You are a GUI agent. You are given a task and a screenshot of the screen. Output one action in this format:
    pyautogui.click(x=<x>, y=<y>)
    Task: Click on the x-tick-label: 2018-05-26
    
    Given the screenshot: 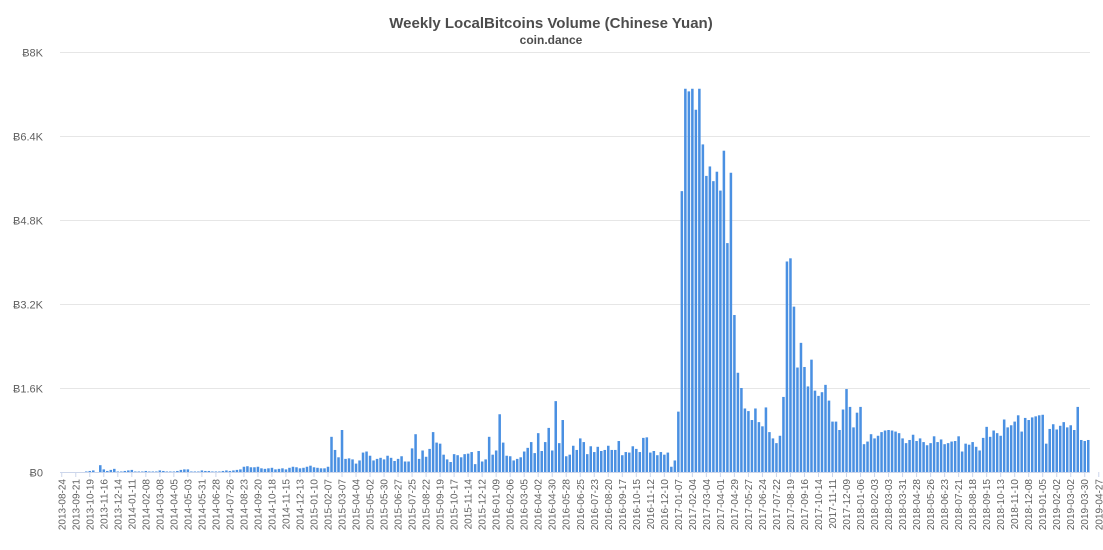 What is the action you would take?
    pyautogui.click(x=931, y=505)
    